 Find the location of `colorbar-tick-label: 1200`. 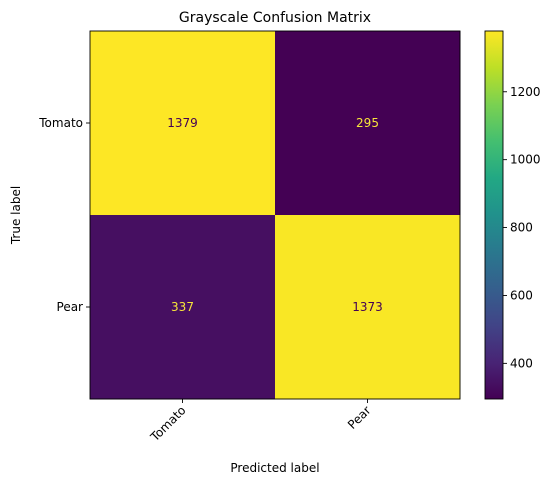

colorbar-tick-label: 1200 is located at coordinates (525, 92).